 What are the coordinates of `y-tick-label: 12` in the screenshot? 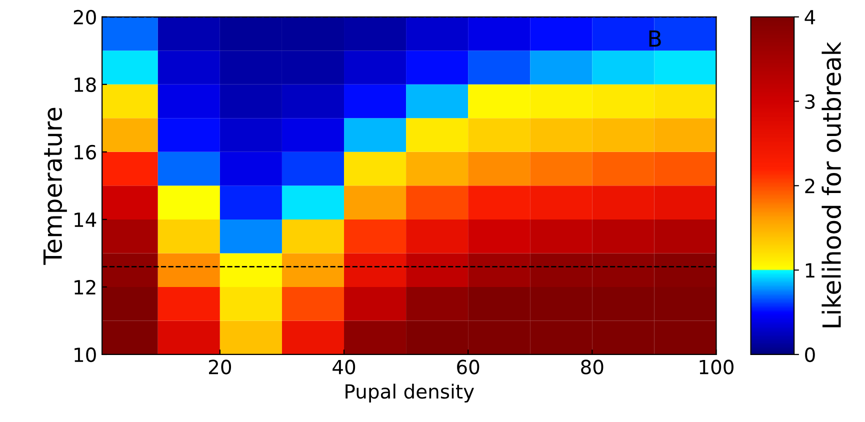 It's located at (85, 287).